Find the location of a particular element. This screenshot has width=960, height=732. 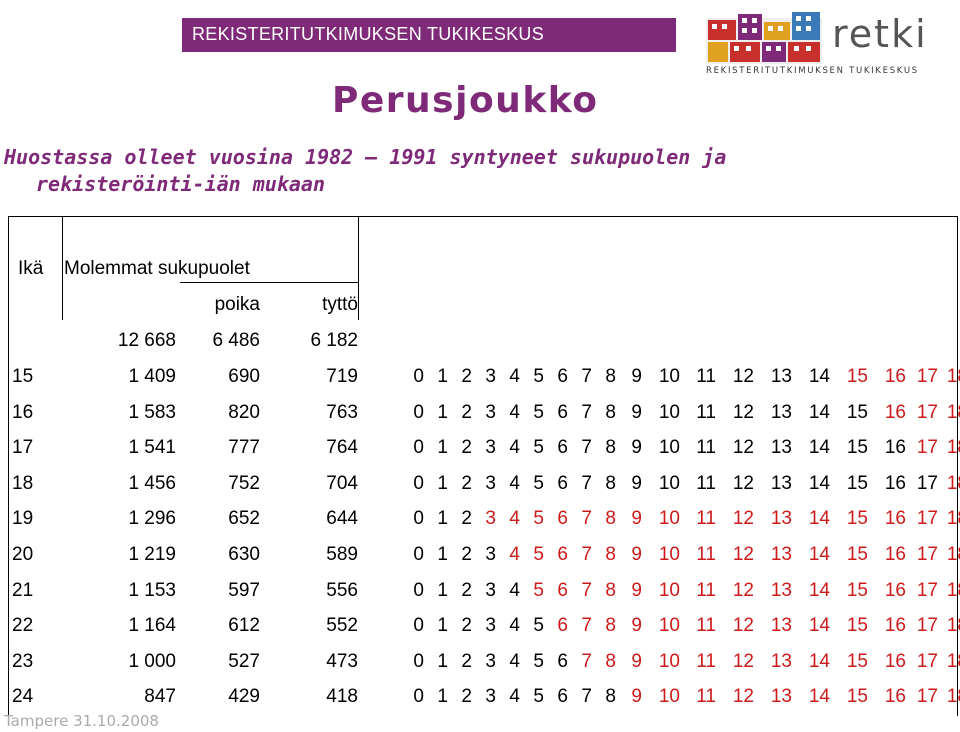

footer-date: Tampere 31.10.2008 is located at coordinates (81, 721).